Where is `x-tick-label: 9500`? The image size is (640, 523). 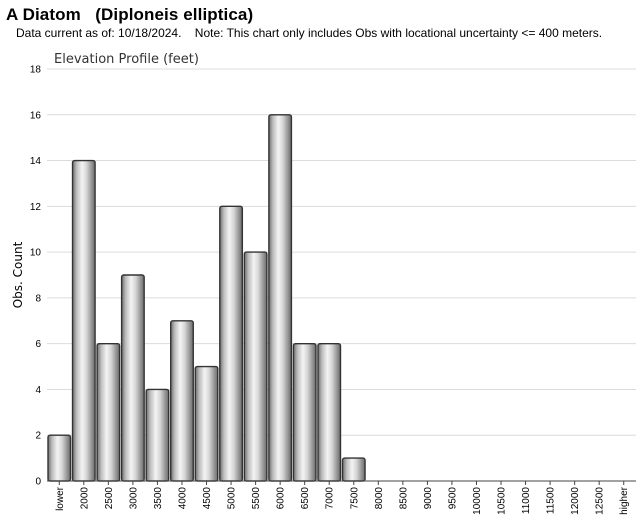 x-tick-label: 9500 is located at coordinates (452, 498).